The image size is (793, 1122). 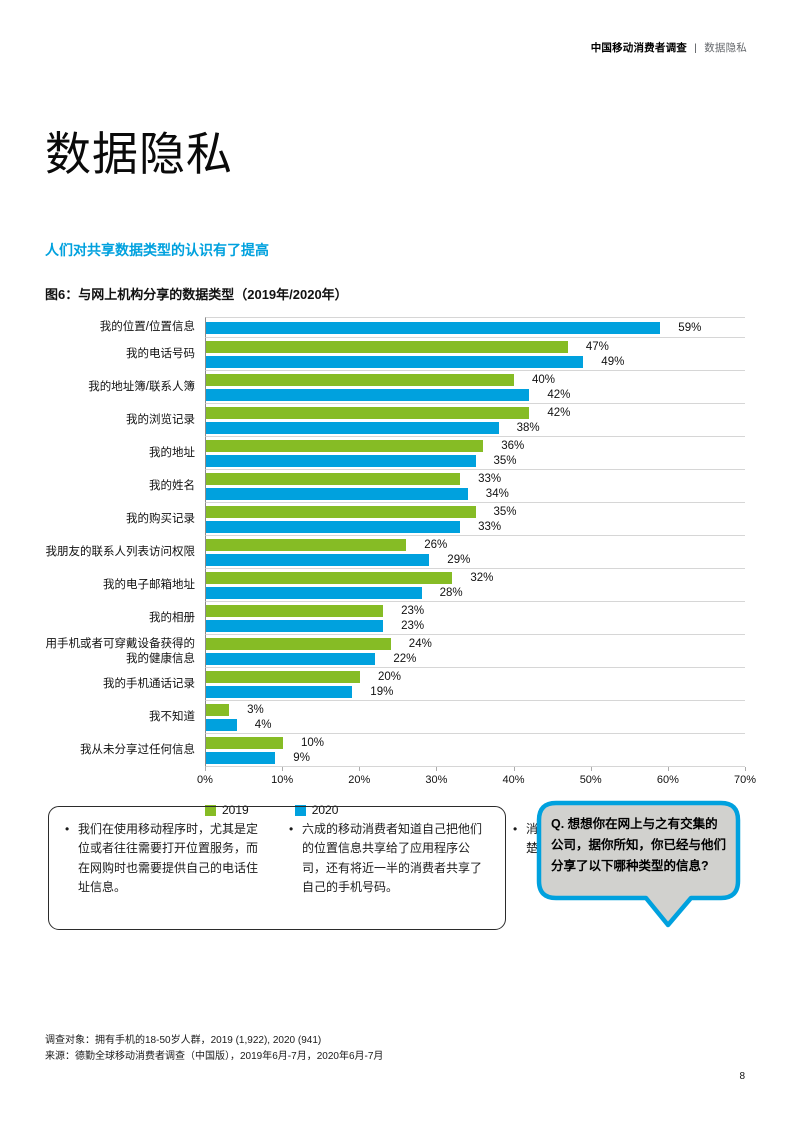 What do you see at coordinates (413, 610) in the screenshot?
I see `bar-value-label: 23%` at bounding box center [413, 610].